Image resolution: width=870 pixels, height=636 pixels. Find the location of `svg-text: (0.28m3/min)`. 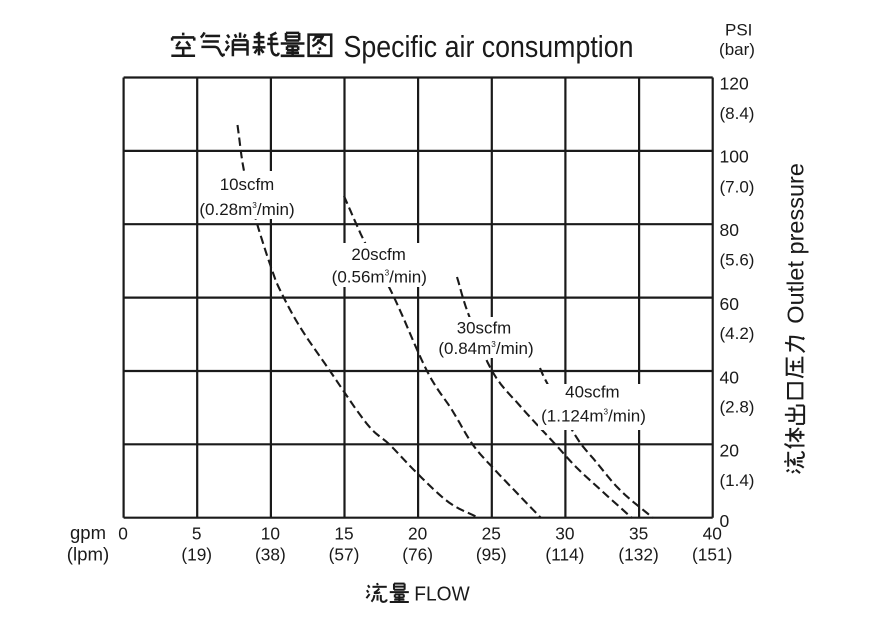

svg-text: (0.28m3/min) is located at coordinates (246, 209).